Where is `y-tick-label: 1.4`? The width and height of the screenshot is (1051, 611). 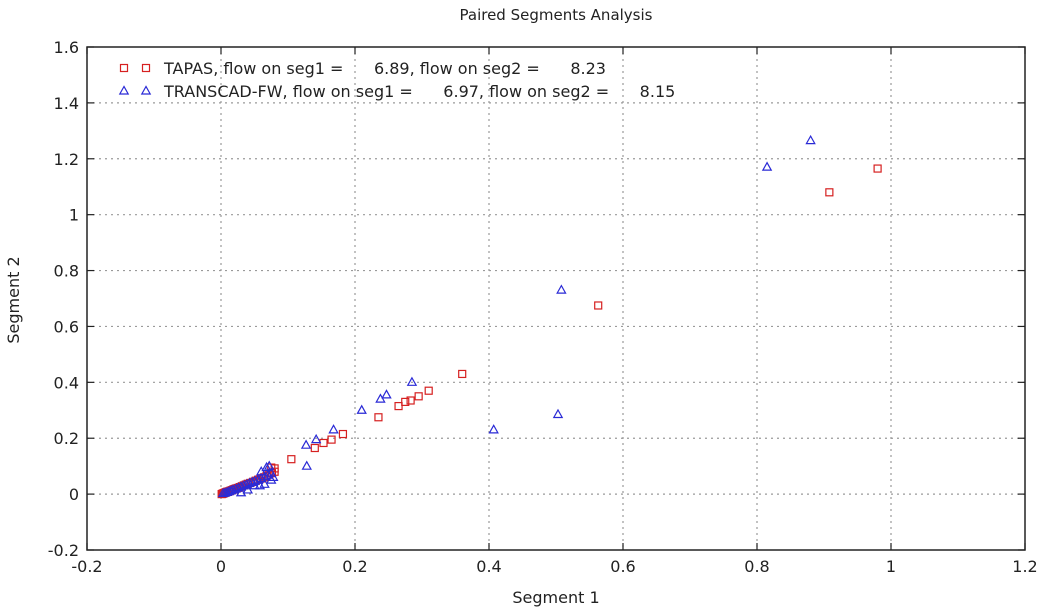
y-tick-label: 1.4 is located at coordinates (66, 103).